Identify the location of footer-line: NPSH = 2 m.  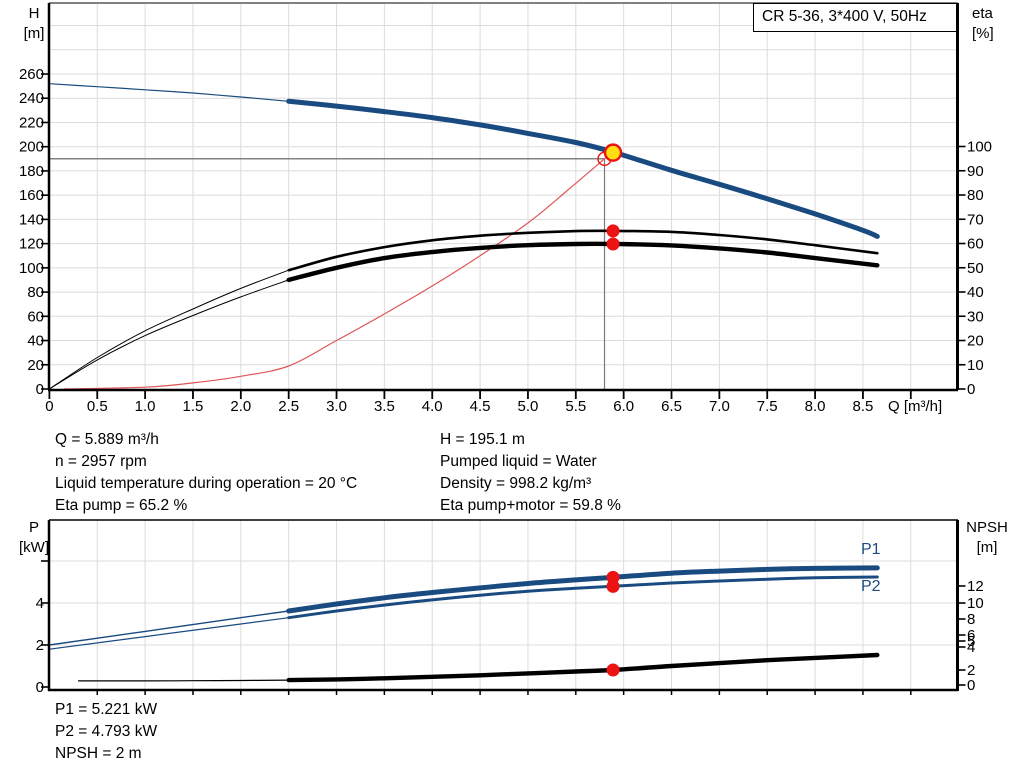
(98, 753).